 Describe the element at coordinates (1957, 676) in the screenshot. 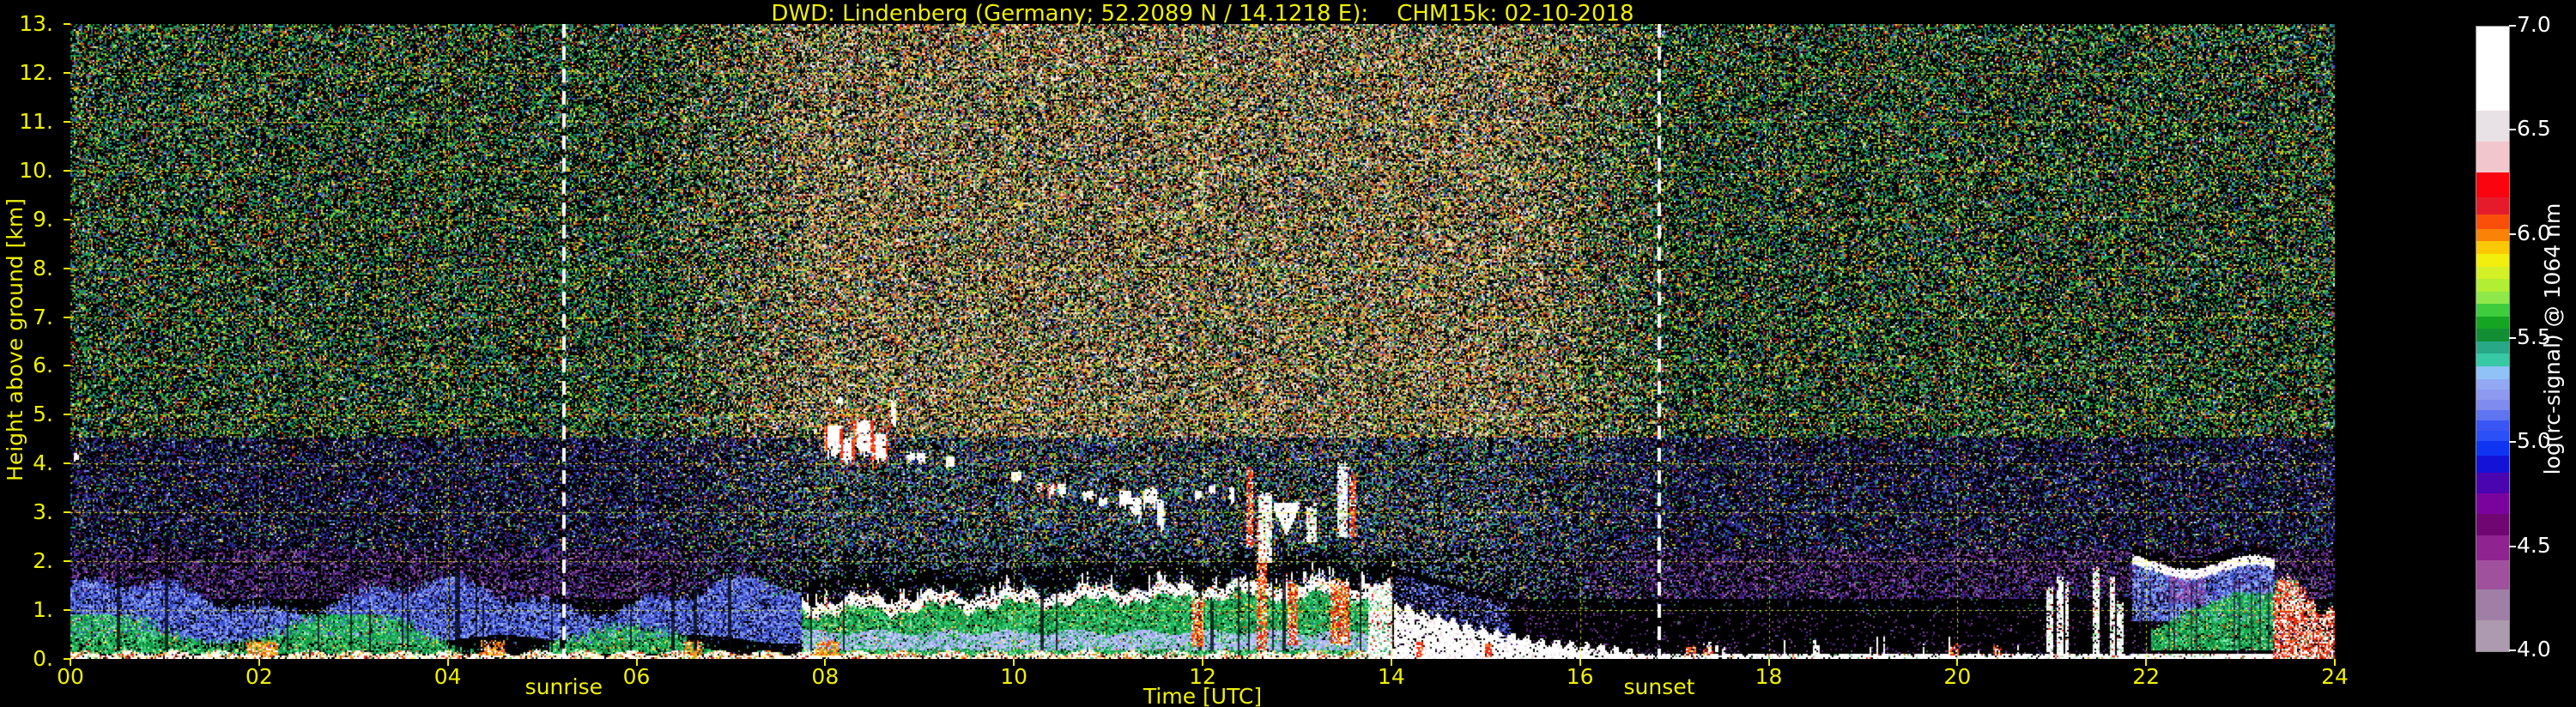

I see `x-tick-label: 20` at that location.